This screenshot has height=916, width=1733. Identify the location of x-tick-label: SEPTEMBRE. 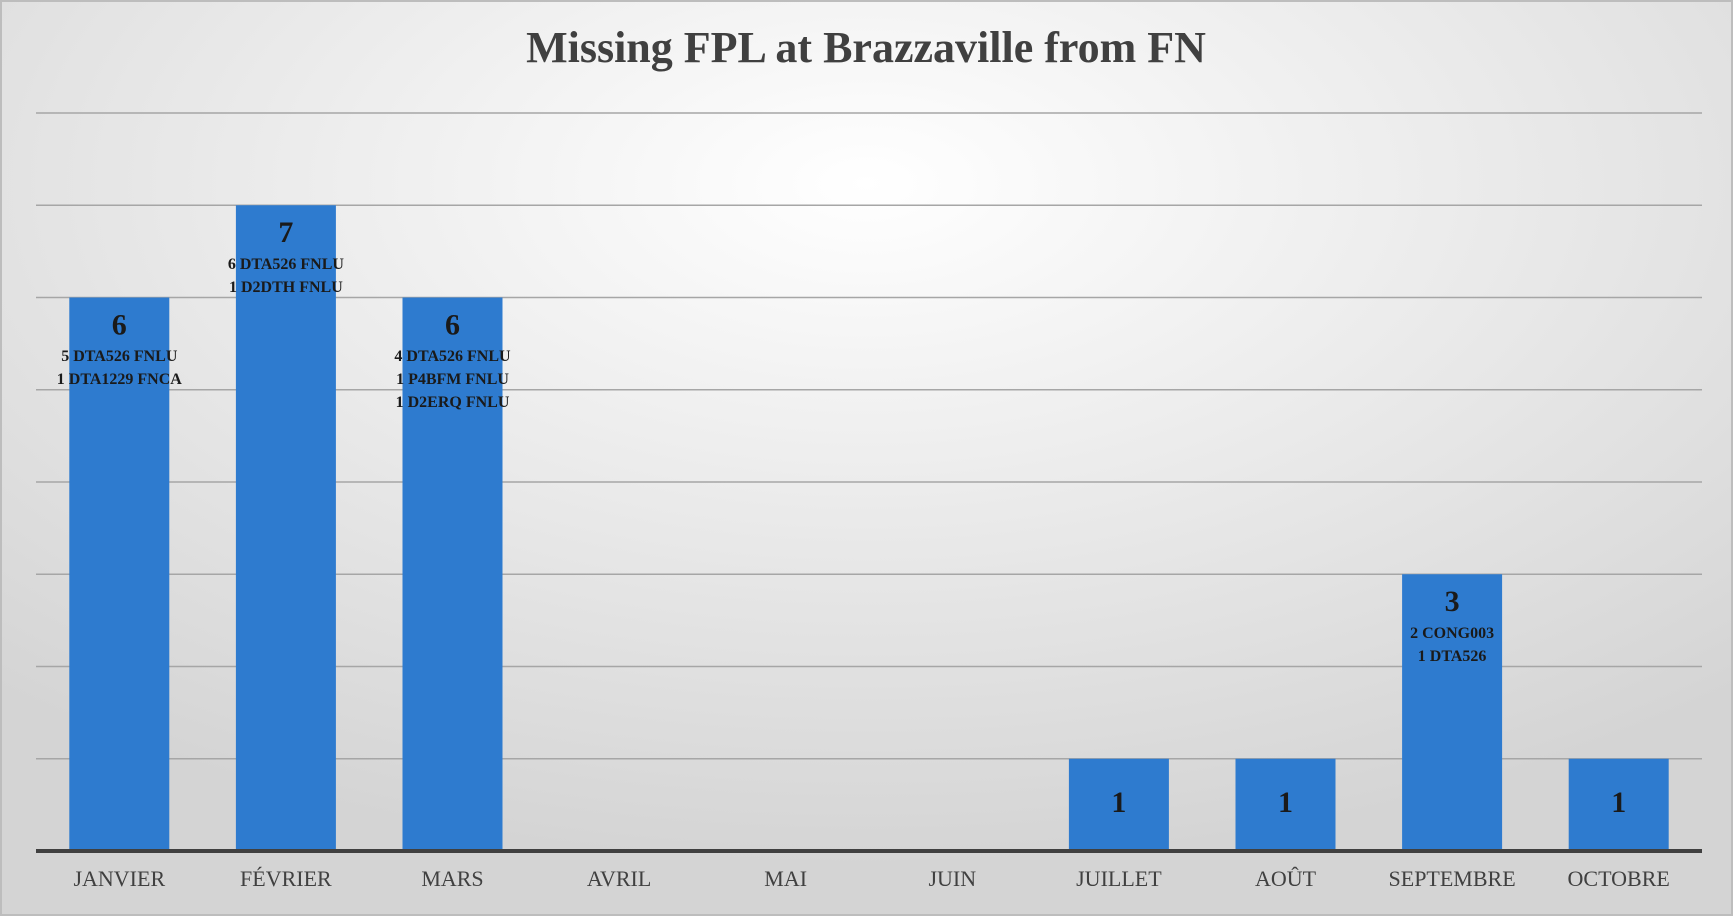
(1452, 878).